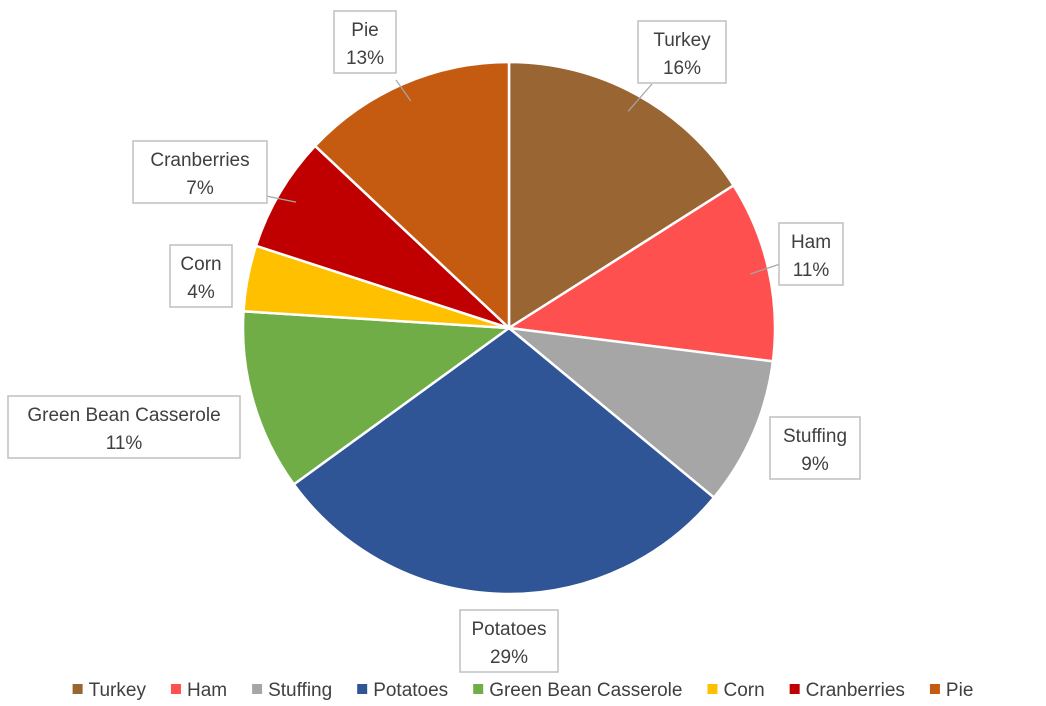 This screenshot has width=1046, height=706. I want to click on legend-item-corn: Corn, so click(736, 690).